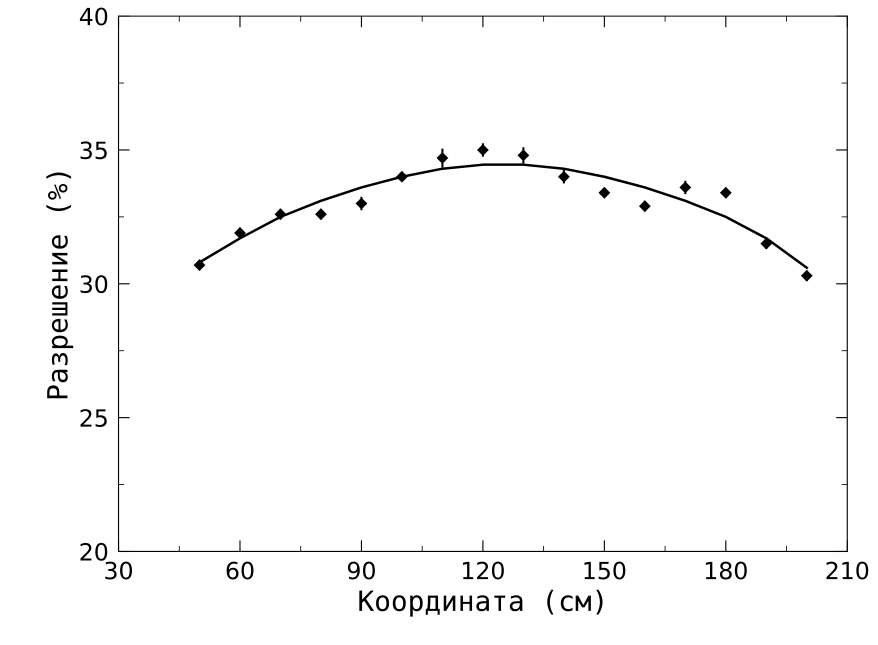  Describe the element at coordinates (94, 551) in the screenshot. I see `y-tick-label: 20` at that location.